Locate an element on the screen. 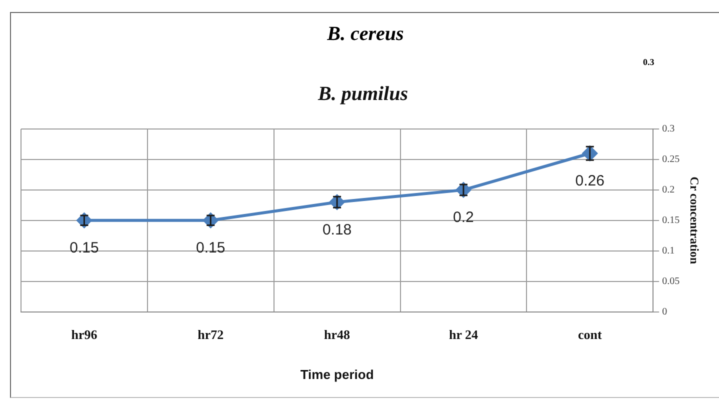 This screenshot has width=719, height=403. data-label: 0.18 is located at coordinates (337, 229).